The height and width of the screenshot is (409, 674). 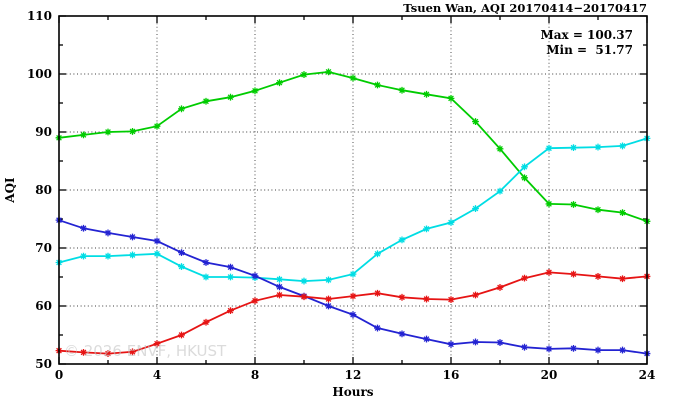 What do you see at coordinates (43, 364) in the screenshot?
I see `y-tick-label: 50` at bounding box center [43, 364].